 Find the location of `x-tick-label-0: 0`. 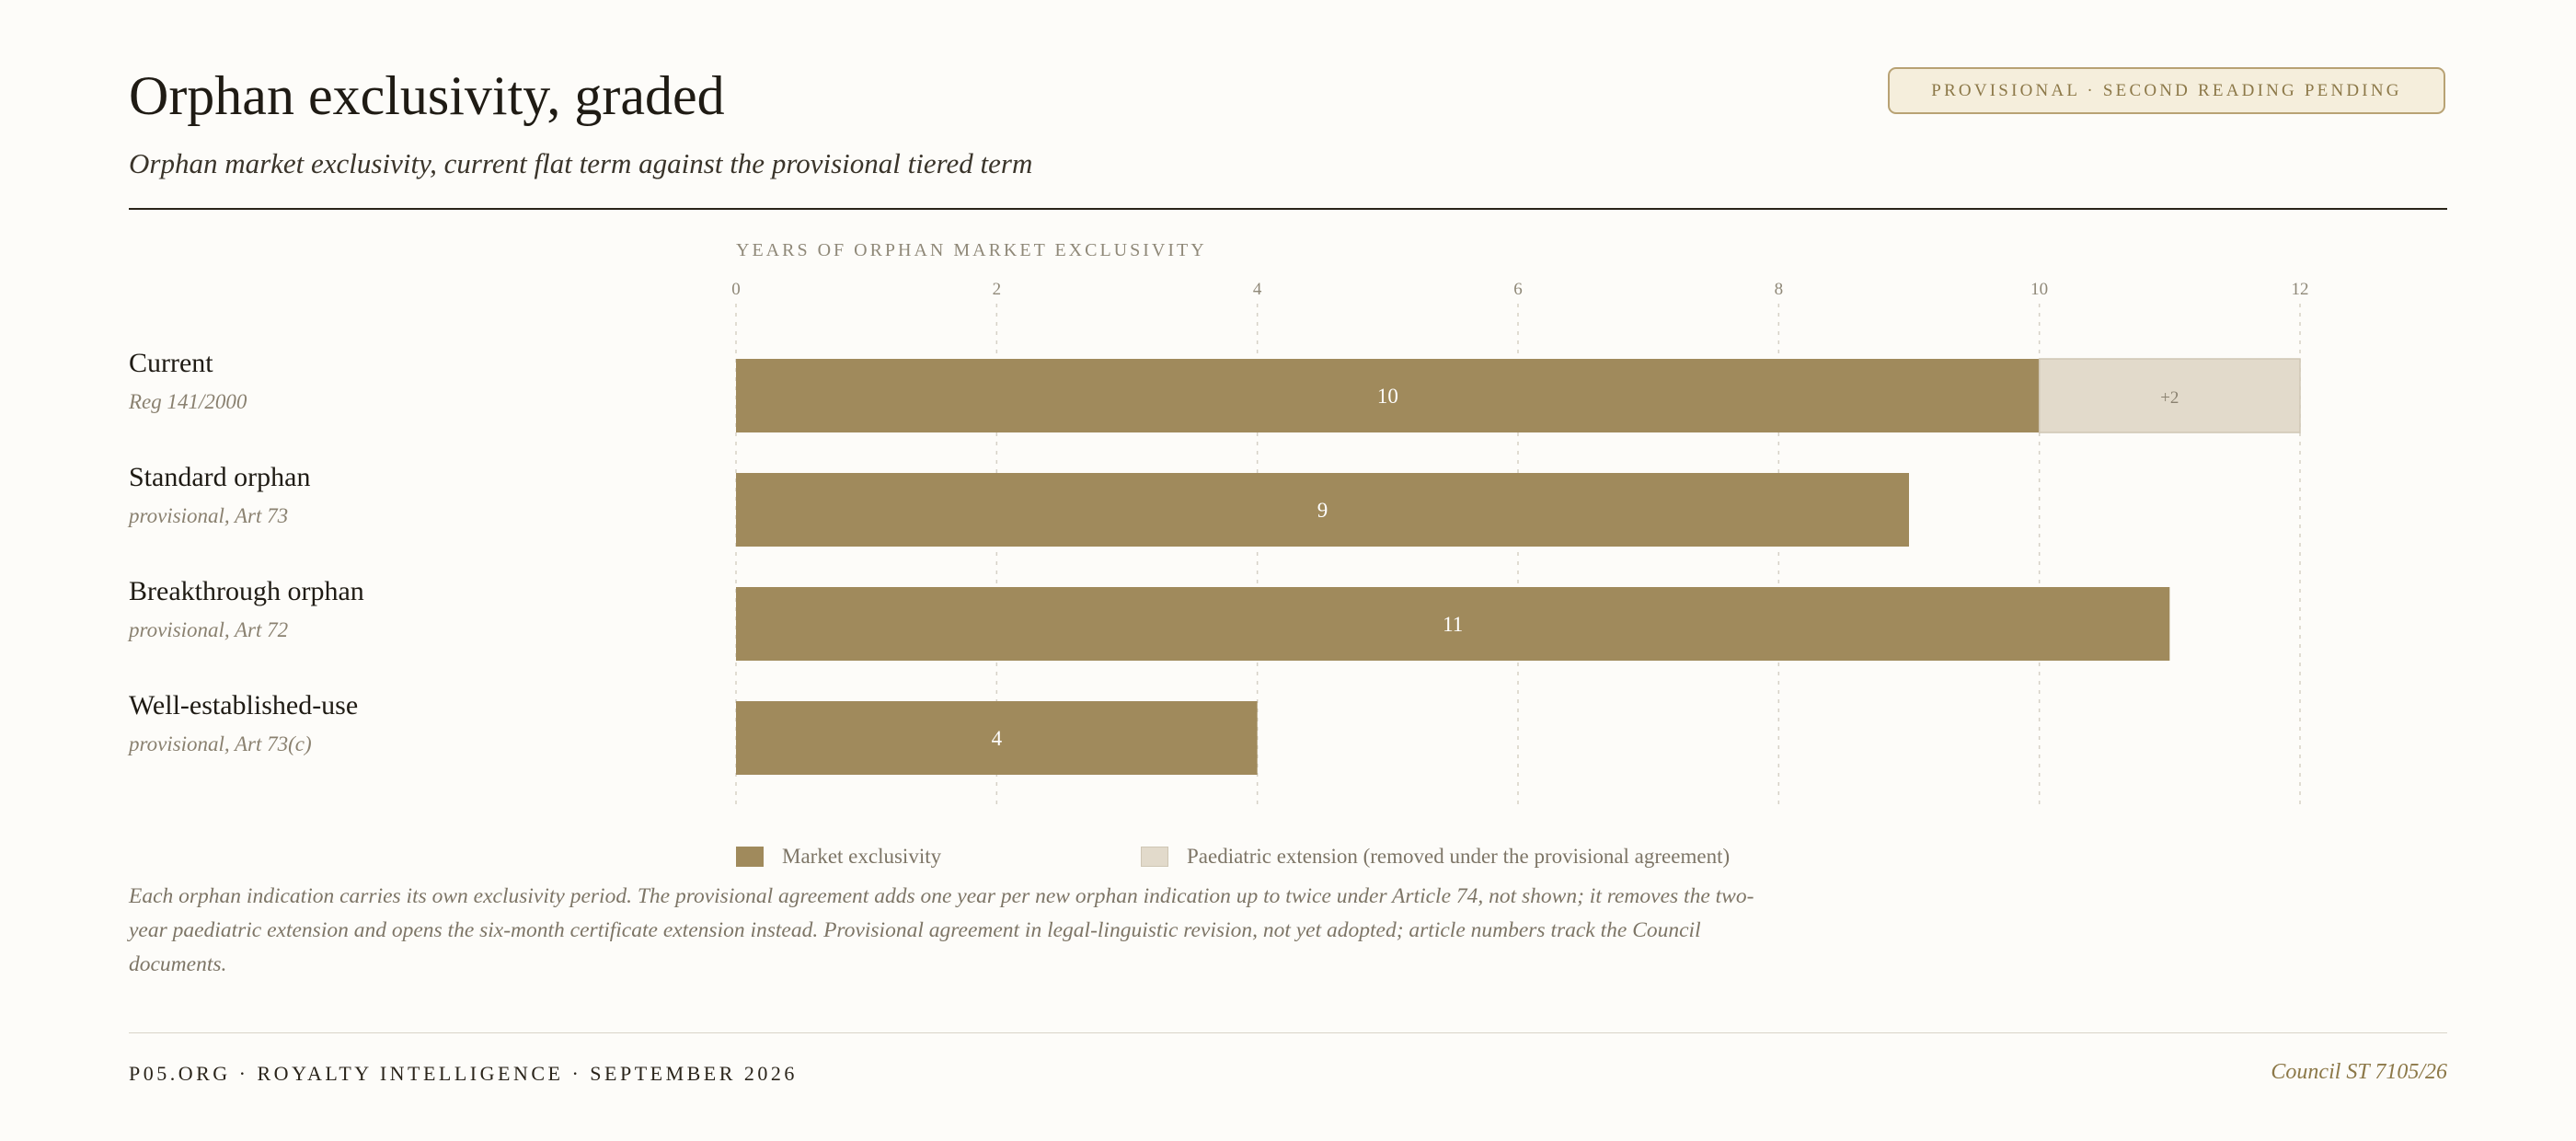

x-tick-label-0: 0 is located at coordinates (736, 290).